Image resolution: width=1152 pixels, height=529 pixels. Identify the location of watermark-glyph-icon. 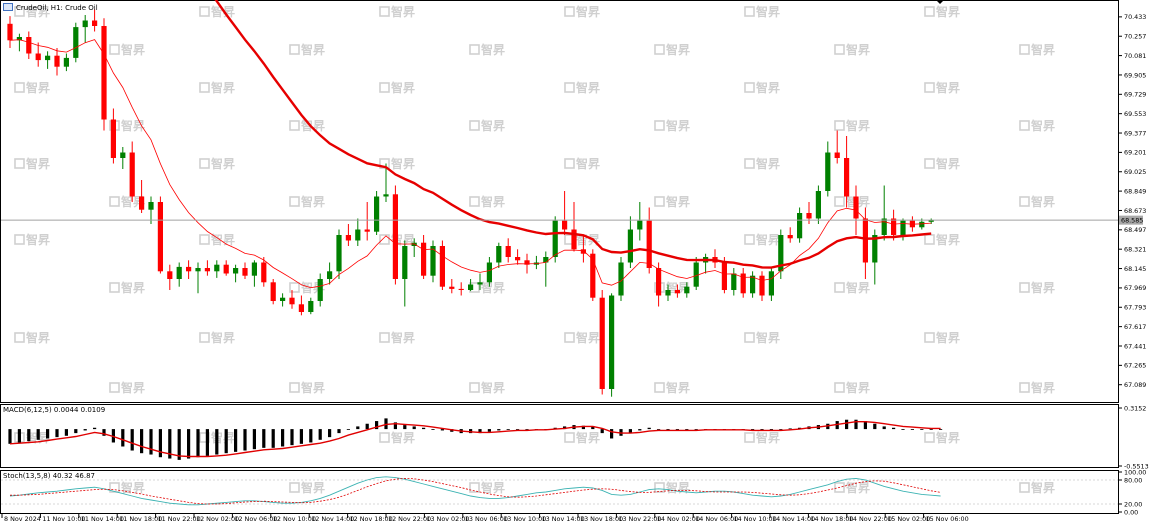
(294, 287).